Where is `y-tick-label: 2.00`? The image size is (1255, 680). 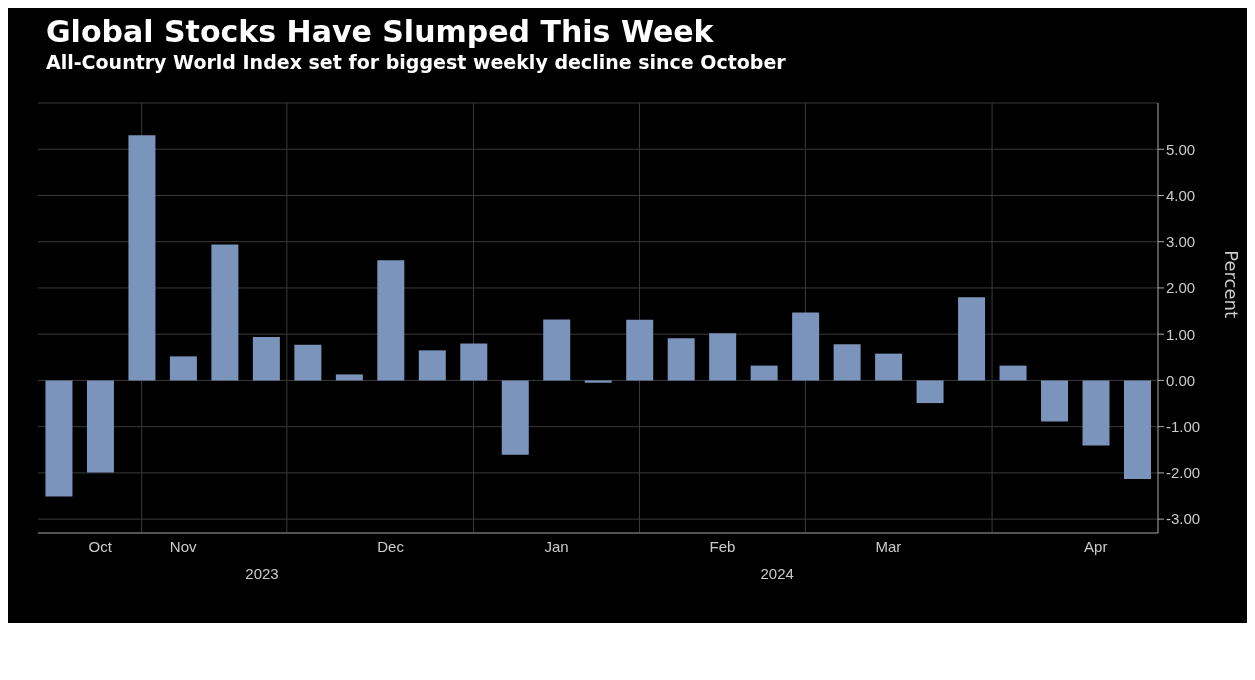 y-tick-label: 2.00 is located at coordinates (1181, 288).